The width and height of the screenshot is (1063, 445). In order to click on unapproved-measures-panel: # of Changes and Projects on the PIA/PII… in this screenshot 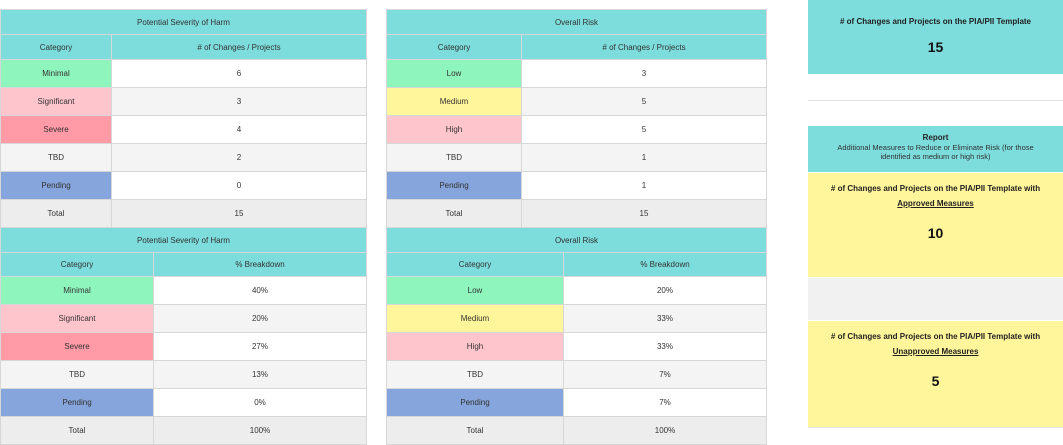, I will do `click(935, 374)`.